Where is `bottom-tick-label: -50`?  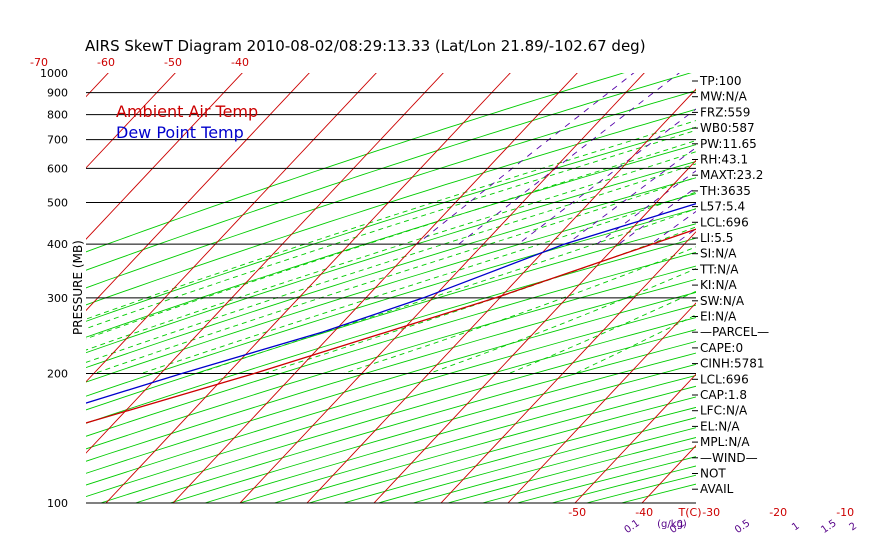
bottom-tick-label: -50 is located at coordinates (577, 512).